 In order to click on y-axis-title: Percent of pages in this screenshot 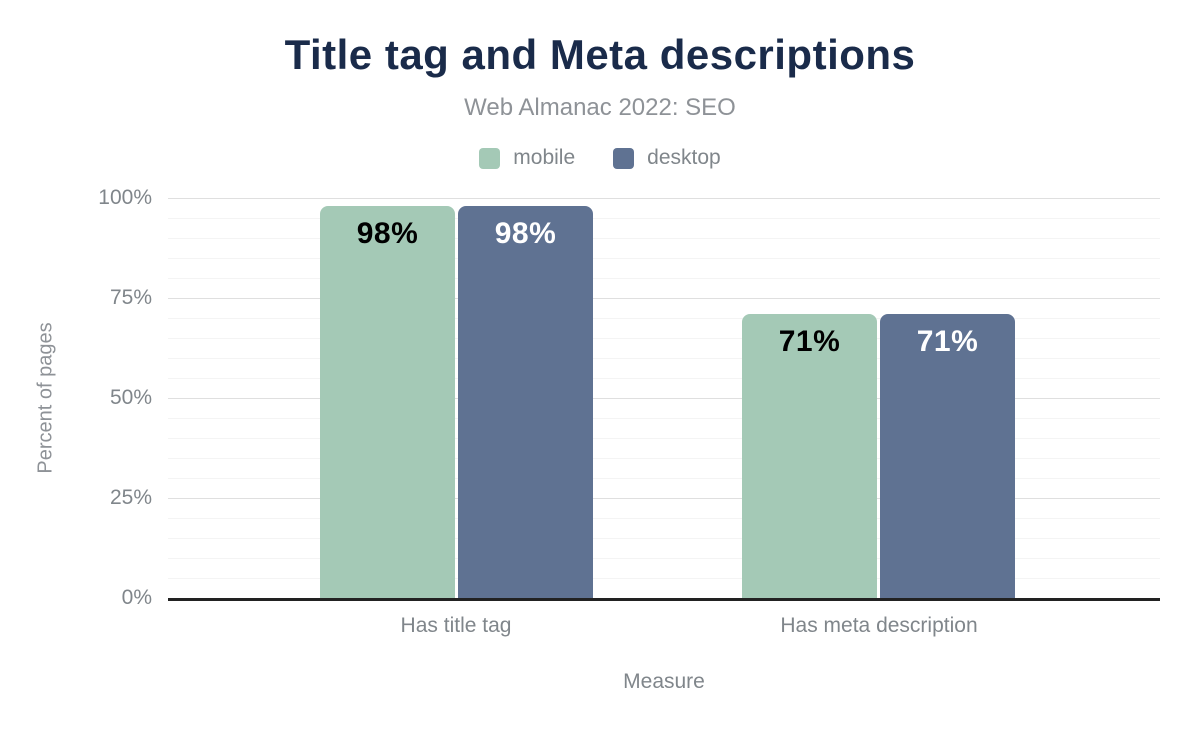, I will do `click(45, 398)`.